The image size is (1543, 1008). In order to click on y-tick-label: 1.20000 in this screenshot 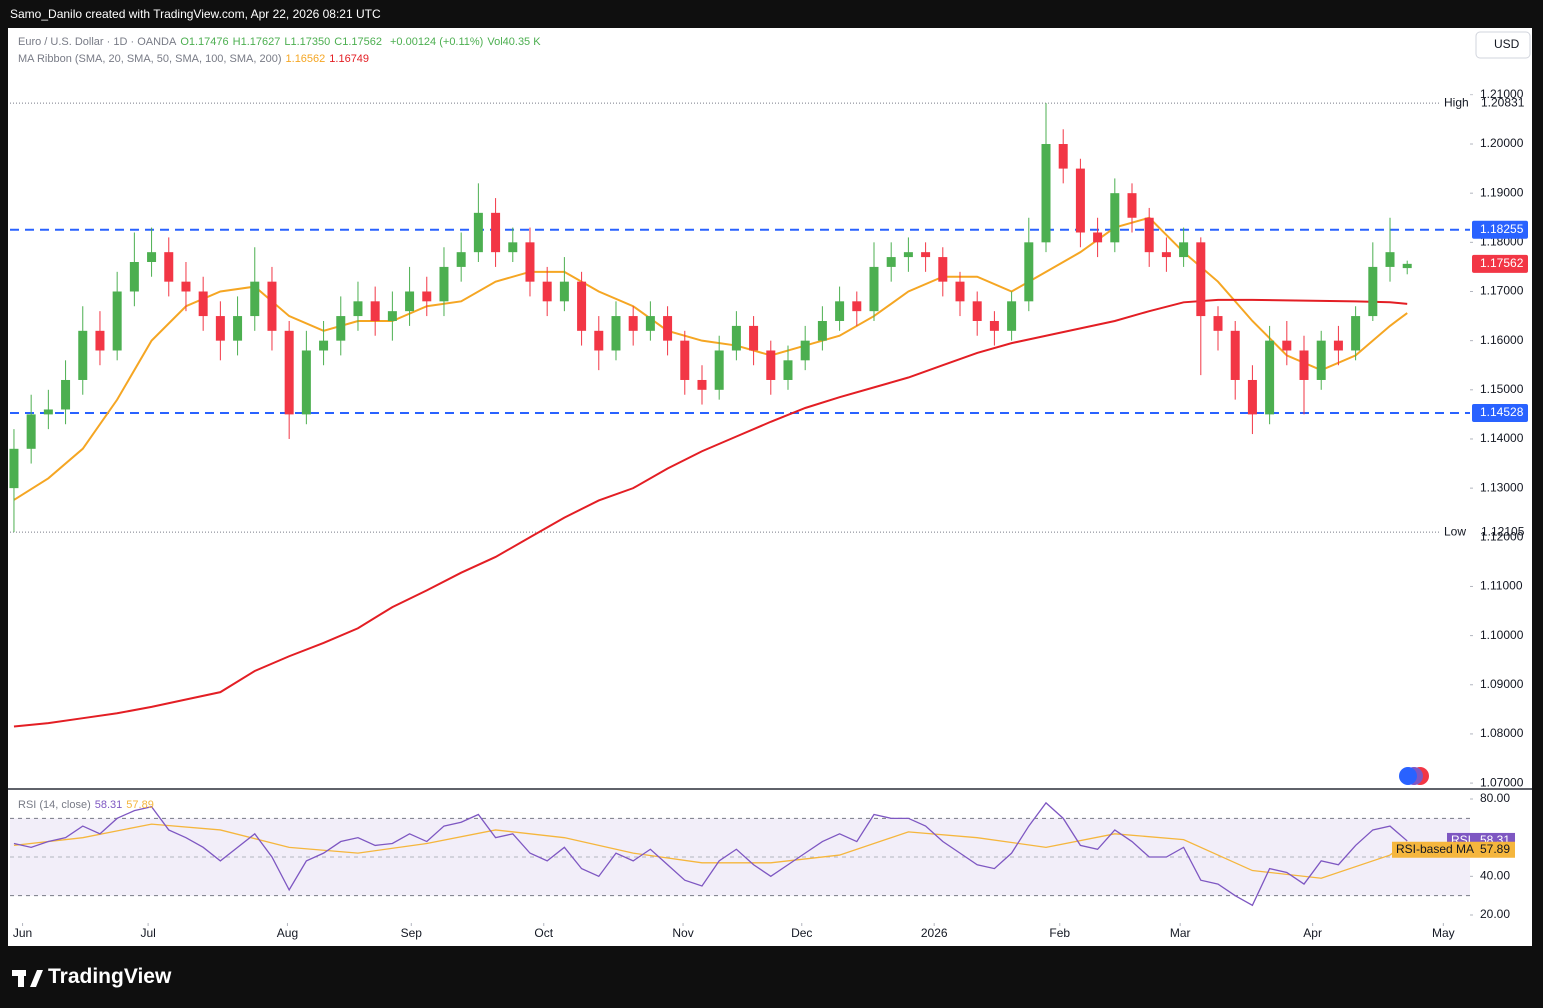, I will do `click(1502, 143)`.